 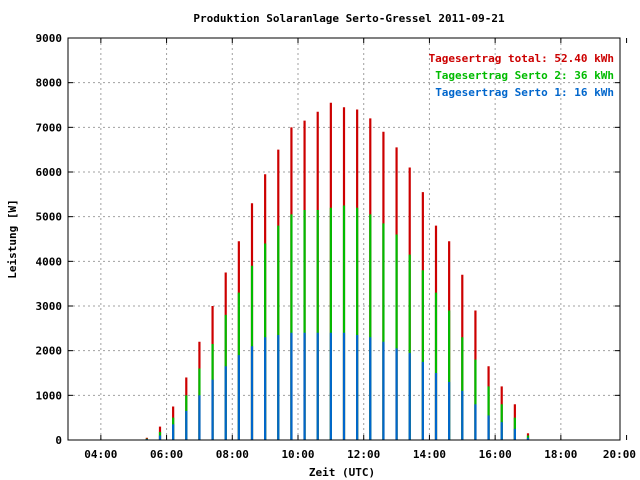 What do you see at coordinates (49, 172) in the screenshot?
I see `y-tick-label: 6000` at bounding box center [49, 172].